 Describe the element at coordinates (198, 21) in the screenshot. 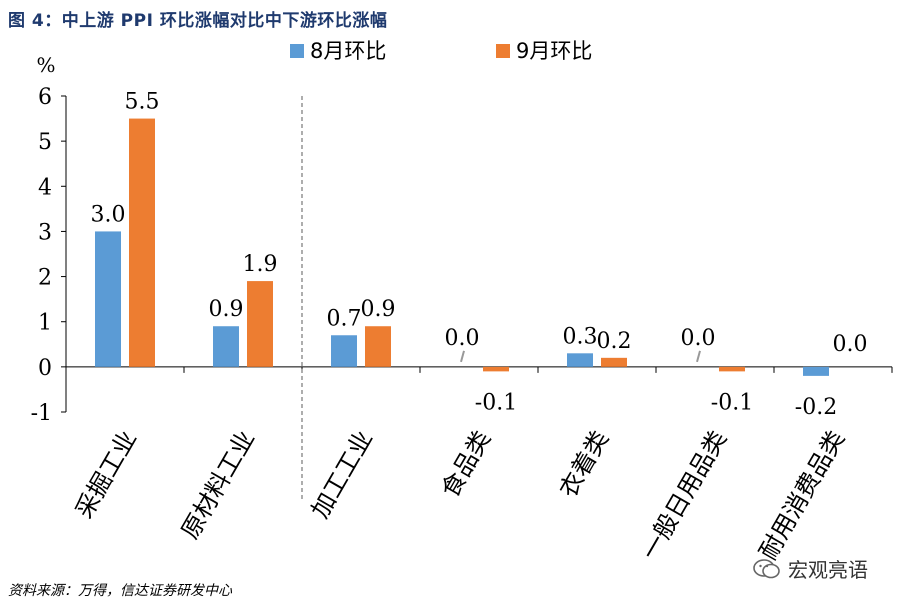

I see `figure-title: 图 4：中上游 PPI 环比涨幅对比中下游环比涨幅` at that location.